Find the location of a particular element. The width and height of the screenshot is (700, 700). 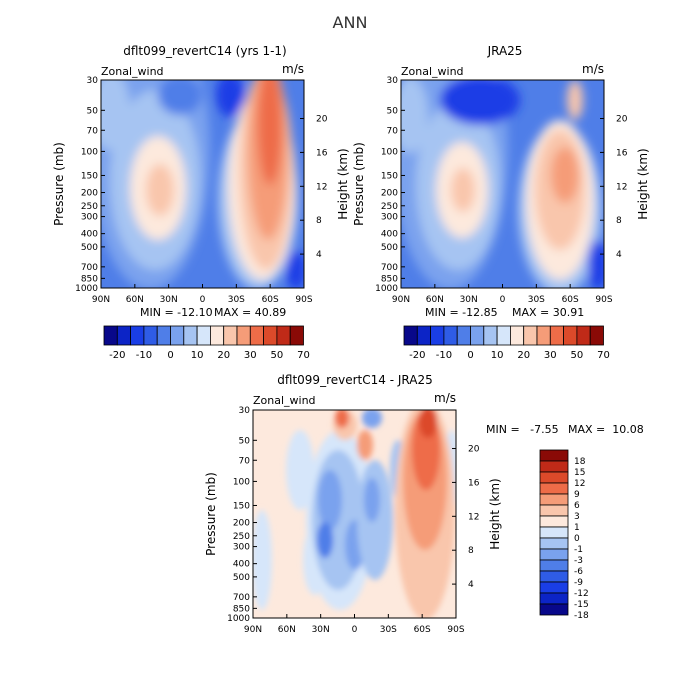

panel-diff-pressure-tick: 30 is located at coordinates (245, 411).